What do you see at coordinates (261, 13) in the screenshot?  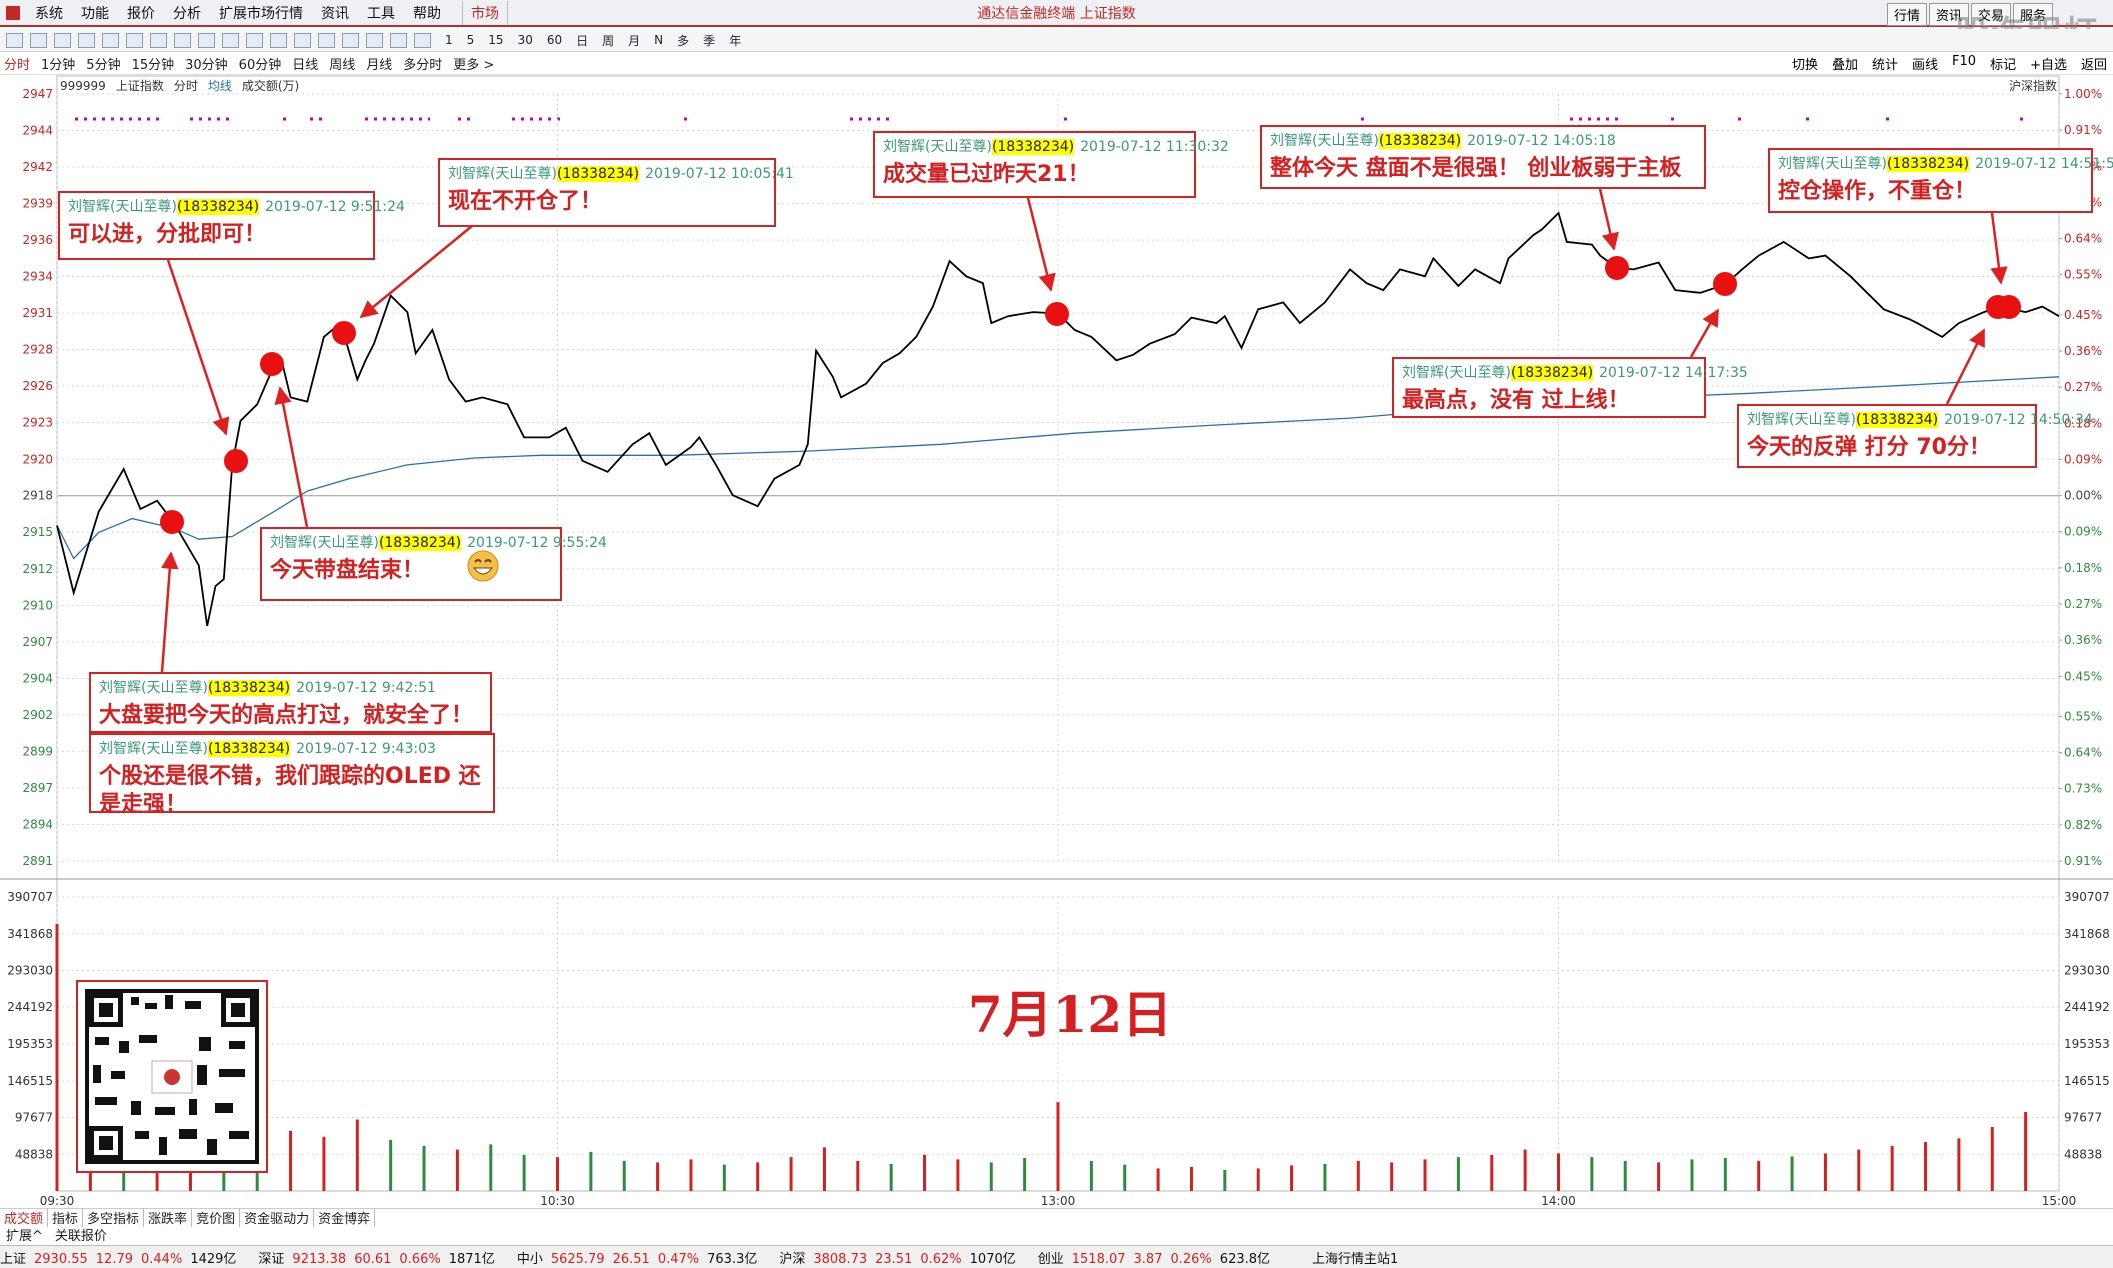 I see `menu-item: 扩展市场行情` at bounding box center [261, 13].